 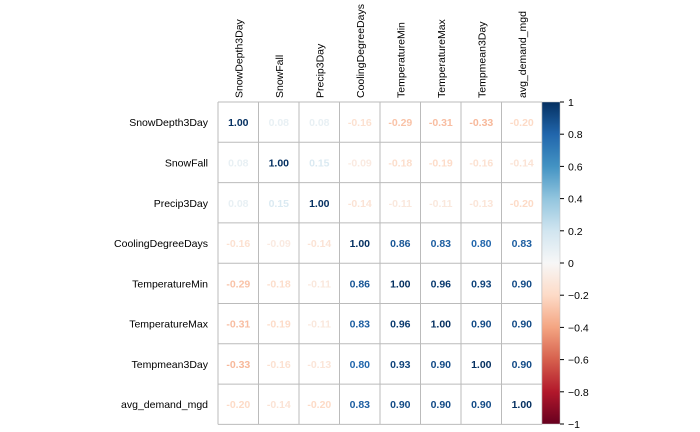 I want to click on colorbar-tick-label: −0.2, so click(x=578, y=296).